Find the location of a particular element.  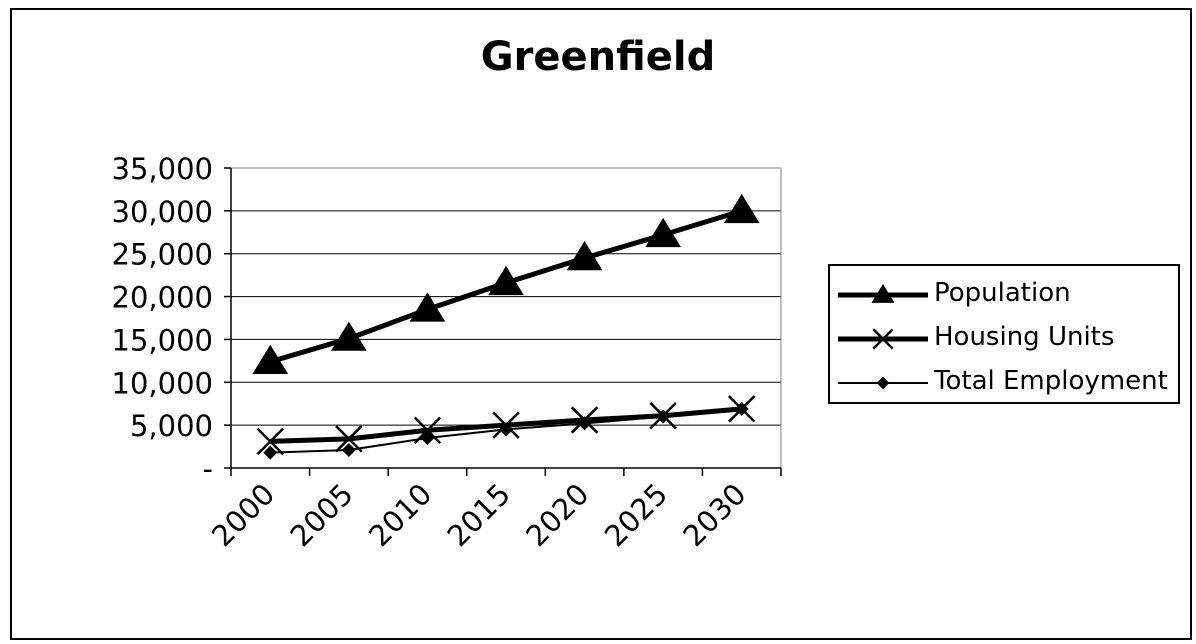

series-total-employment is located at coordinates (506, 430).